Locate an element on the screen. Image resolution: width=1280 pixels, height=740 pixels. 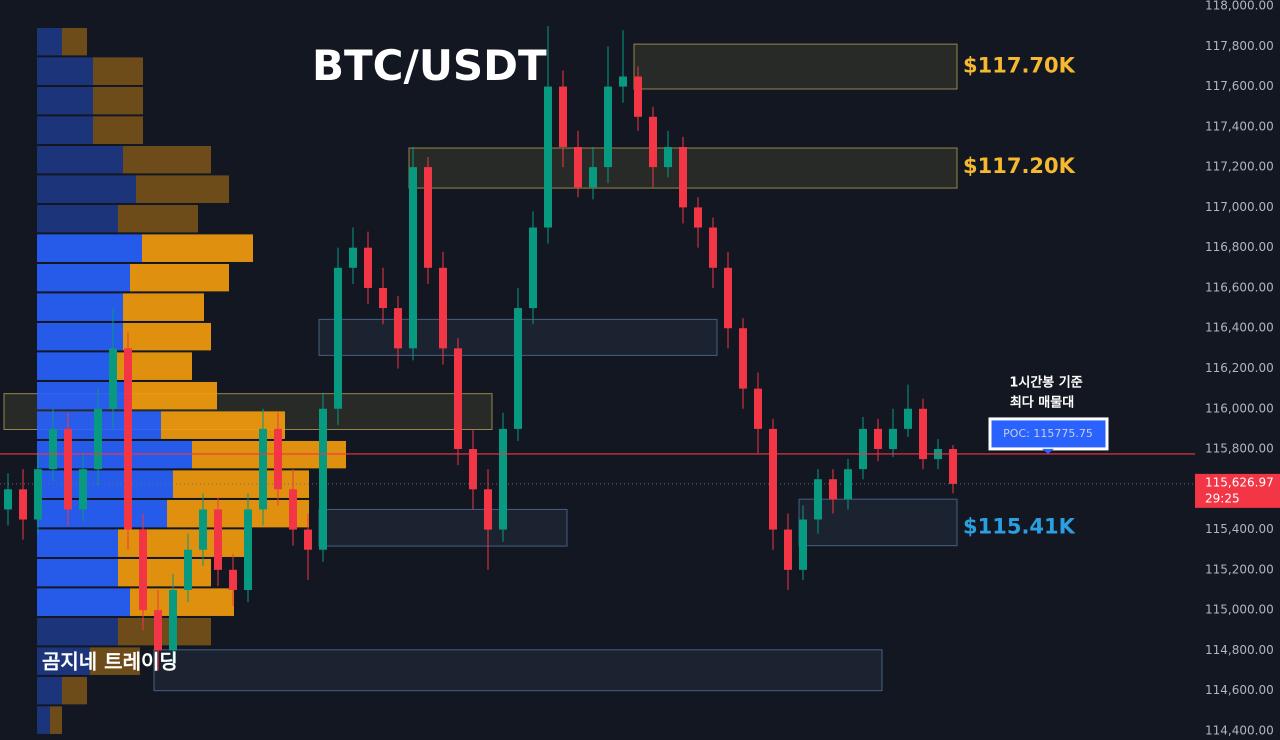
y-tick-label: 118,000.00 is located at coordinates (1239, 6).